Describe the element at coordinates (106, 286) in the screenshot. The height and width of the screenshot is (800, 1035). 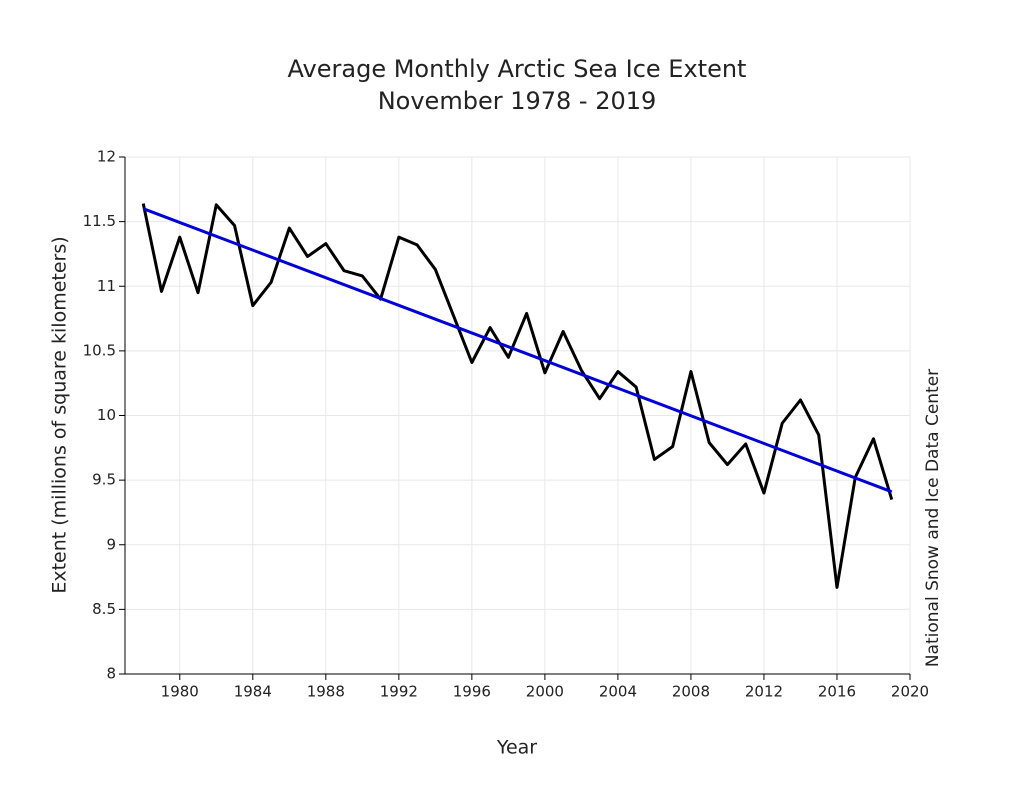
I see `y-tick-label: 11` at that location.